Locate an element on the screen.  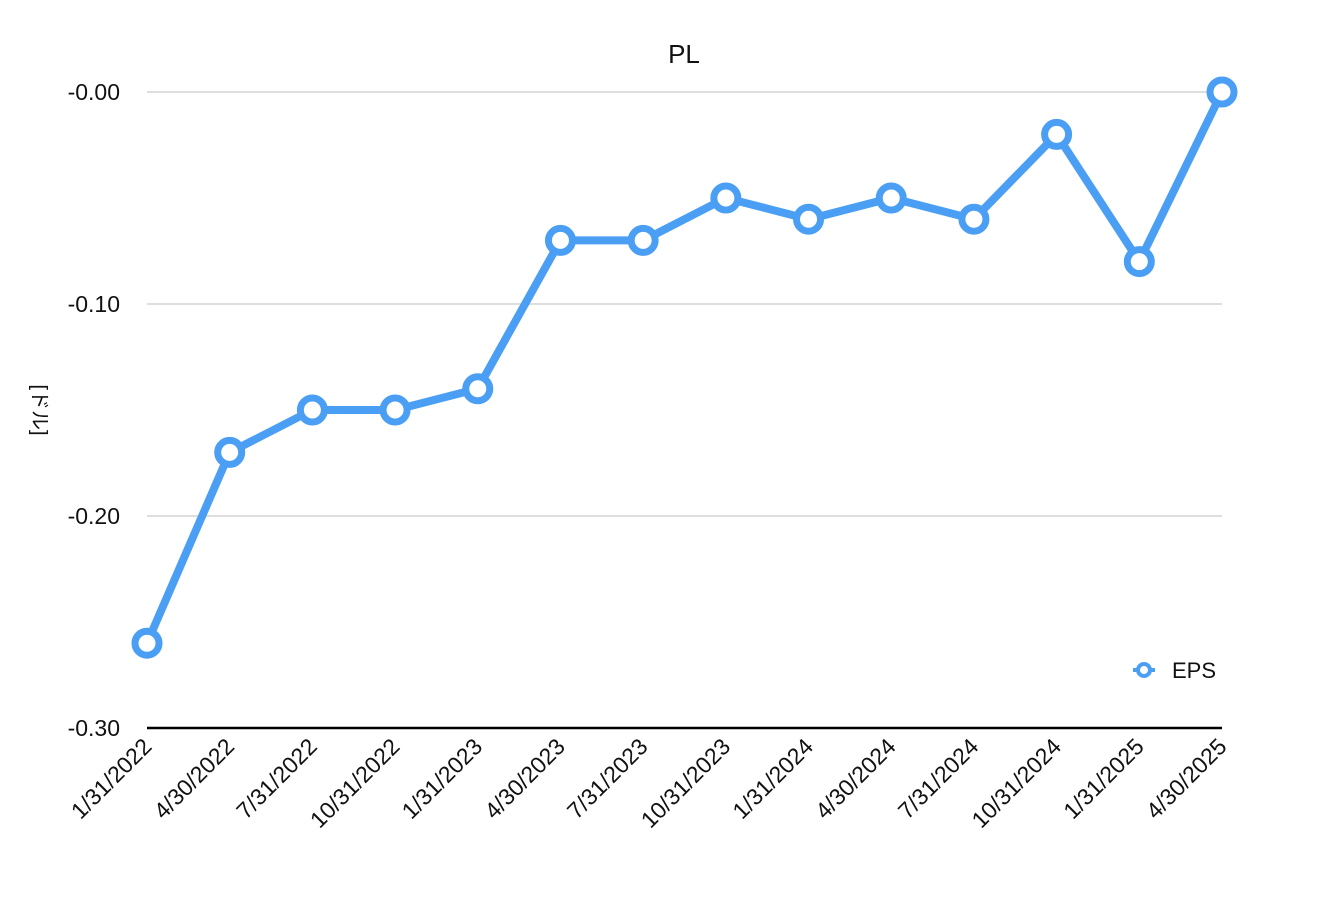
x-tick-label: 4/30/2022 is located at coordinates (193, 778).